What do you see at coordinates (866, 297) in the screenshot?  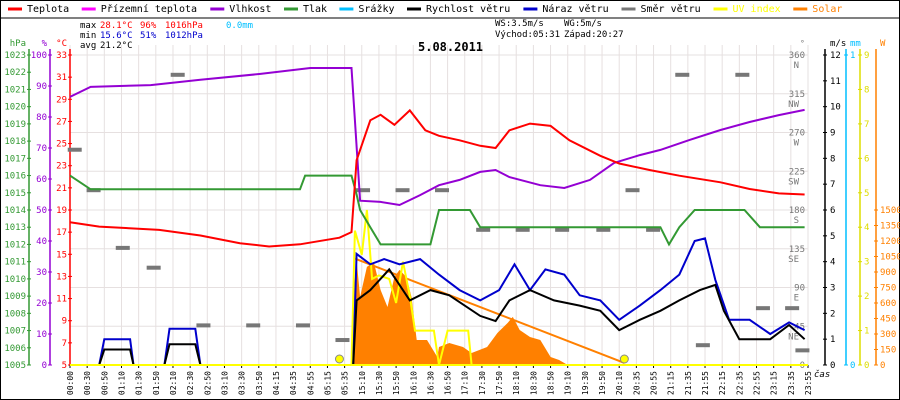 I see `uv-tick-label: 2` at bounding box center [866, 297].